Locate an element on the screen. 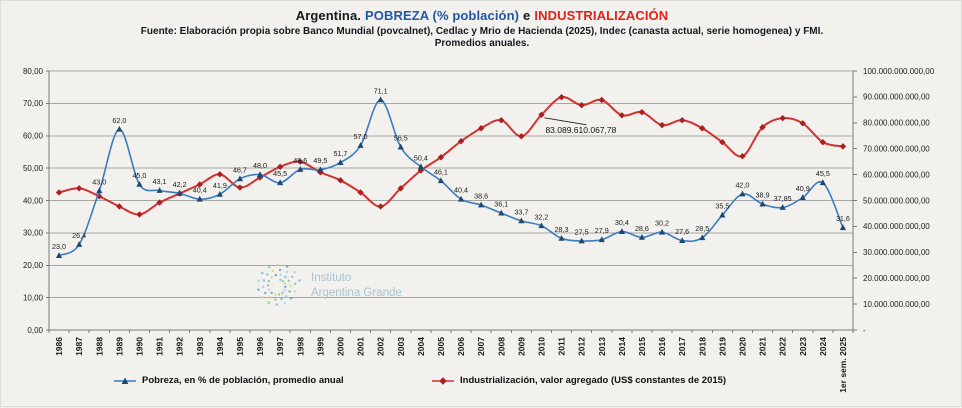 This screenshot has width=962, height=408. pobreza-data-label: 28,6 is located at coordinates (642, 228).